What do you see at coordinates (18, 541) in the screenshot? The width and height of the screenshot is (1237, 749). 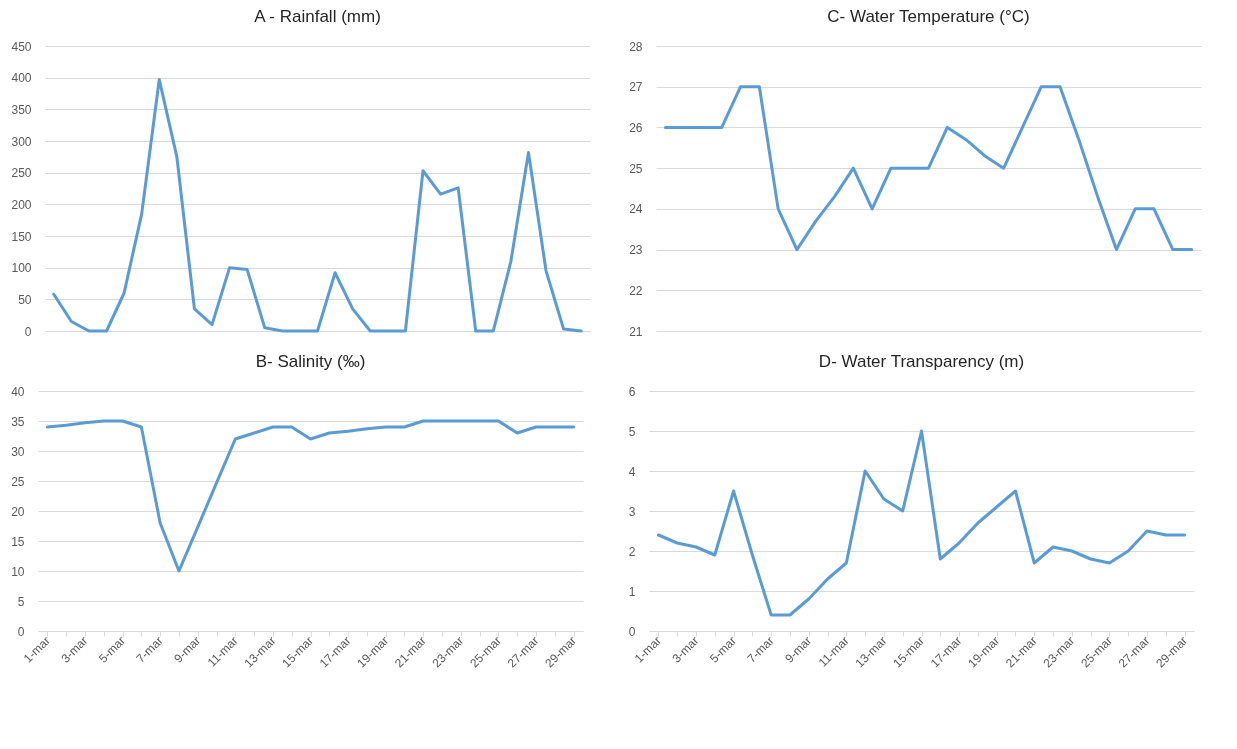 I see `y-tick-label: 15` at bounding box center [18, 541].